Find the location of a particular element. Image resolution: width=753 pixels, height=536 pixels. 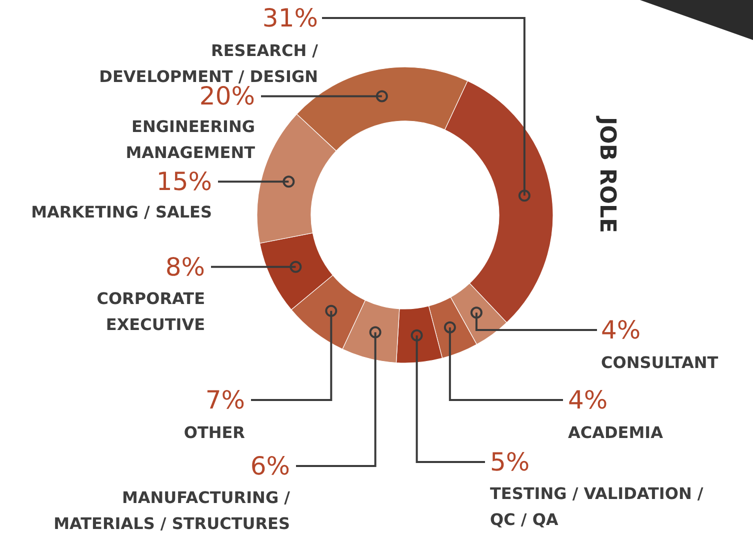

data-label: 7% is located at coordinates (225, 400).